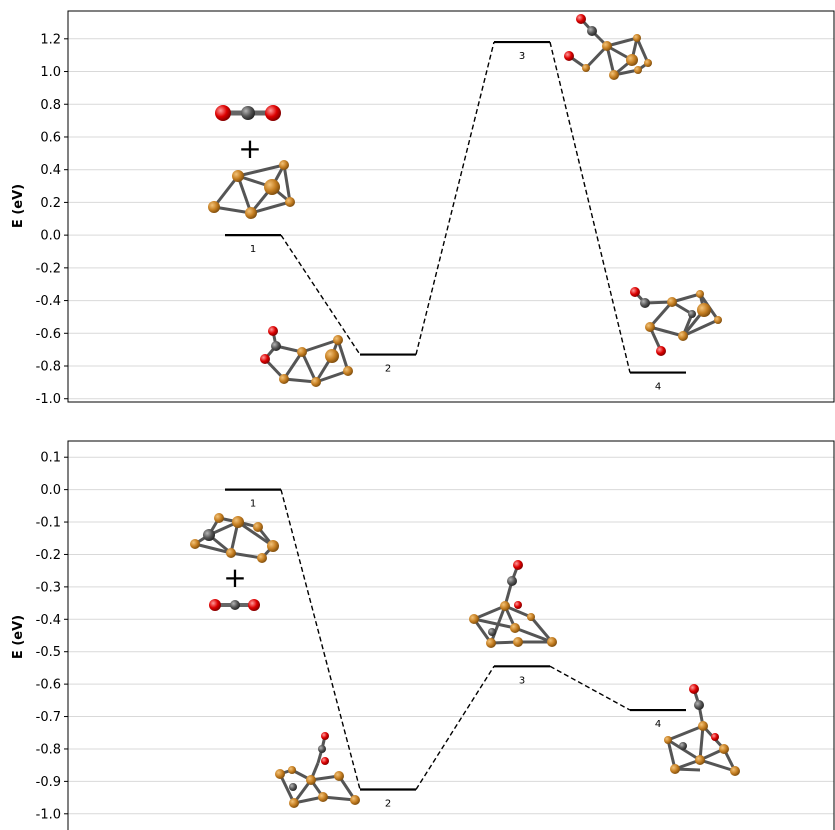  Describe the element at coordinates (48, 717) in the screenshot. I see `bottom-y-tick-label: -0.7` at that location.